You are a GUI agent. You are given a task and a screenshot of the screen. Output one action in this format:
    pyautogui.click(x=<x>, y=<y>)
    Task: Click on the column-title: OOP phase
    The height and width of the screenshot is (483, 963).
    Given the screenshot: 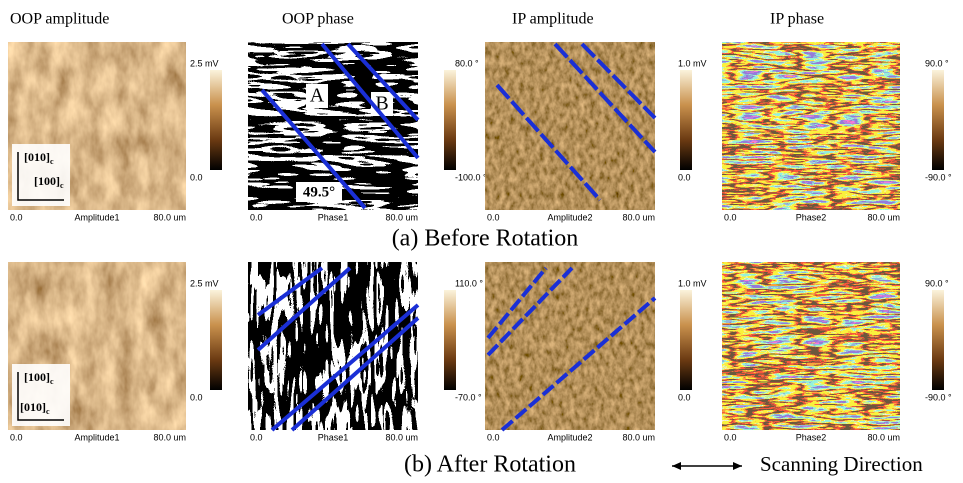 What is the action you would take?
    pyautogui.click(x=318, y=19)
    